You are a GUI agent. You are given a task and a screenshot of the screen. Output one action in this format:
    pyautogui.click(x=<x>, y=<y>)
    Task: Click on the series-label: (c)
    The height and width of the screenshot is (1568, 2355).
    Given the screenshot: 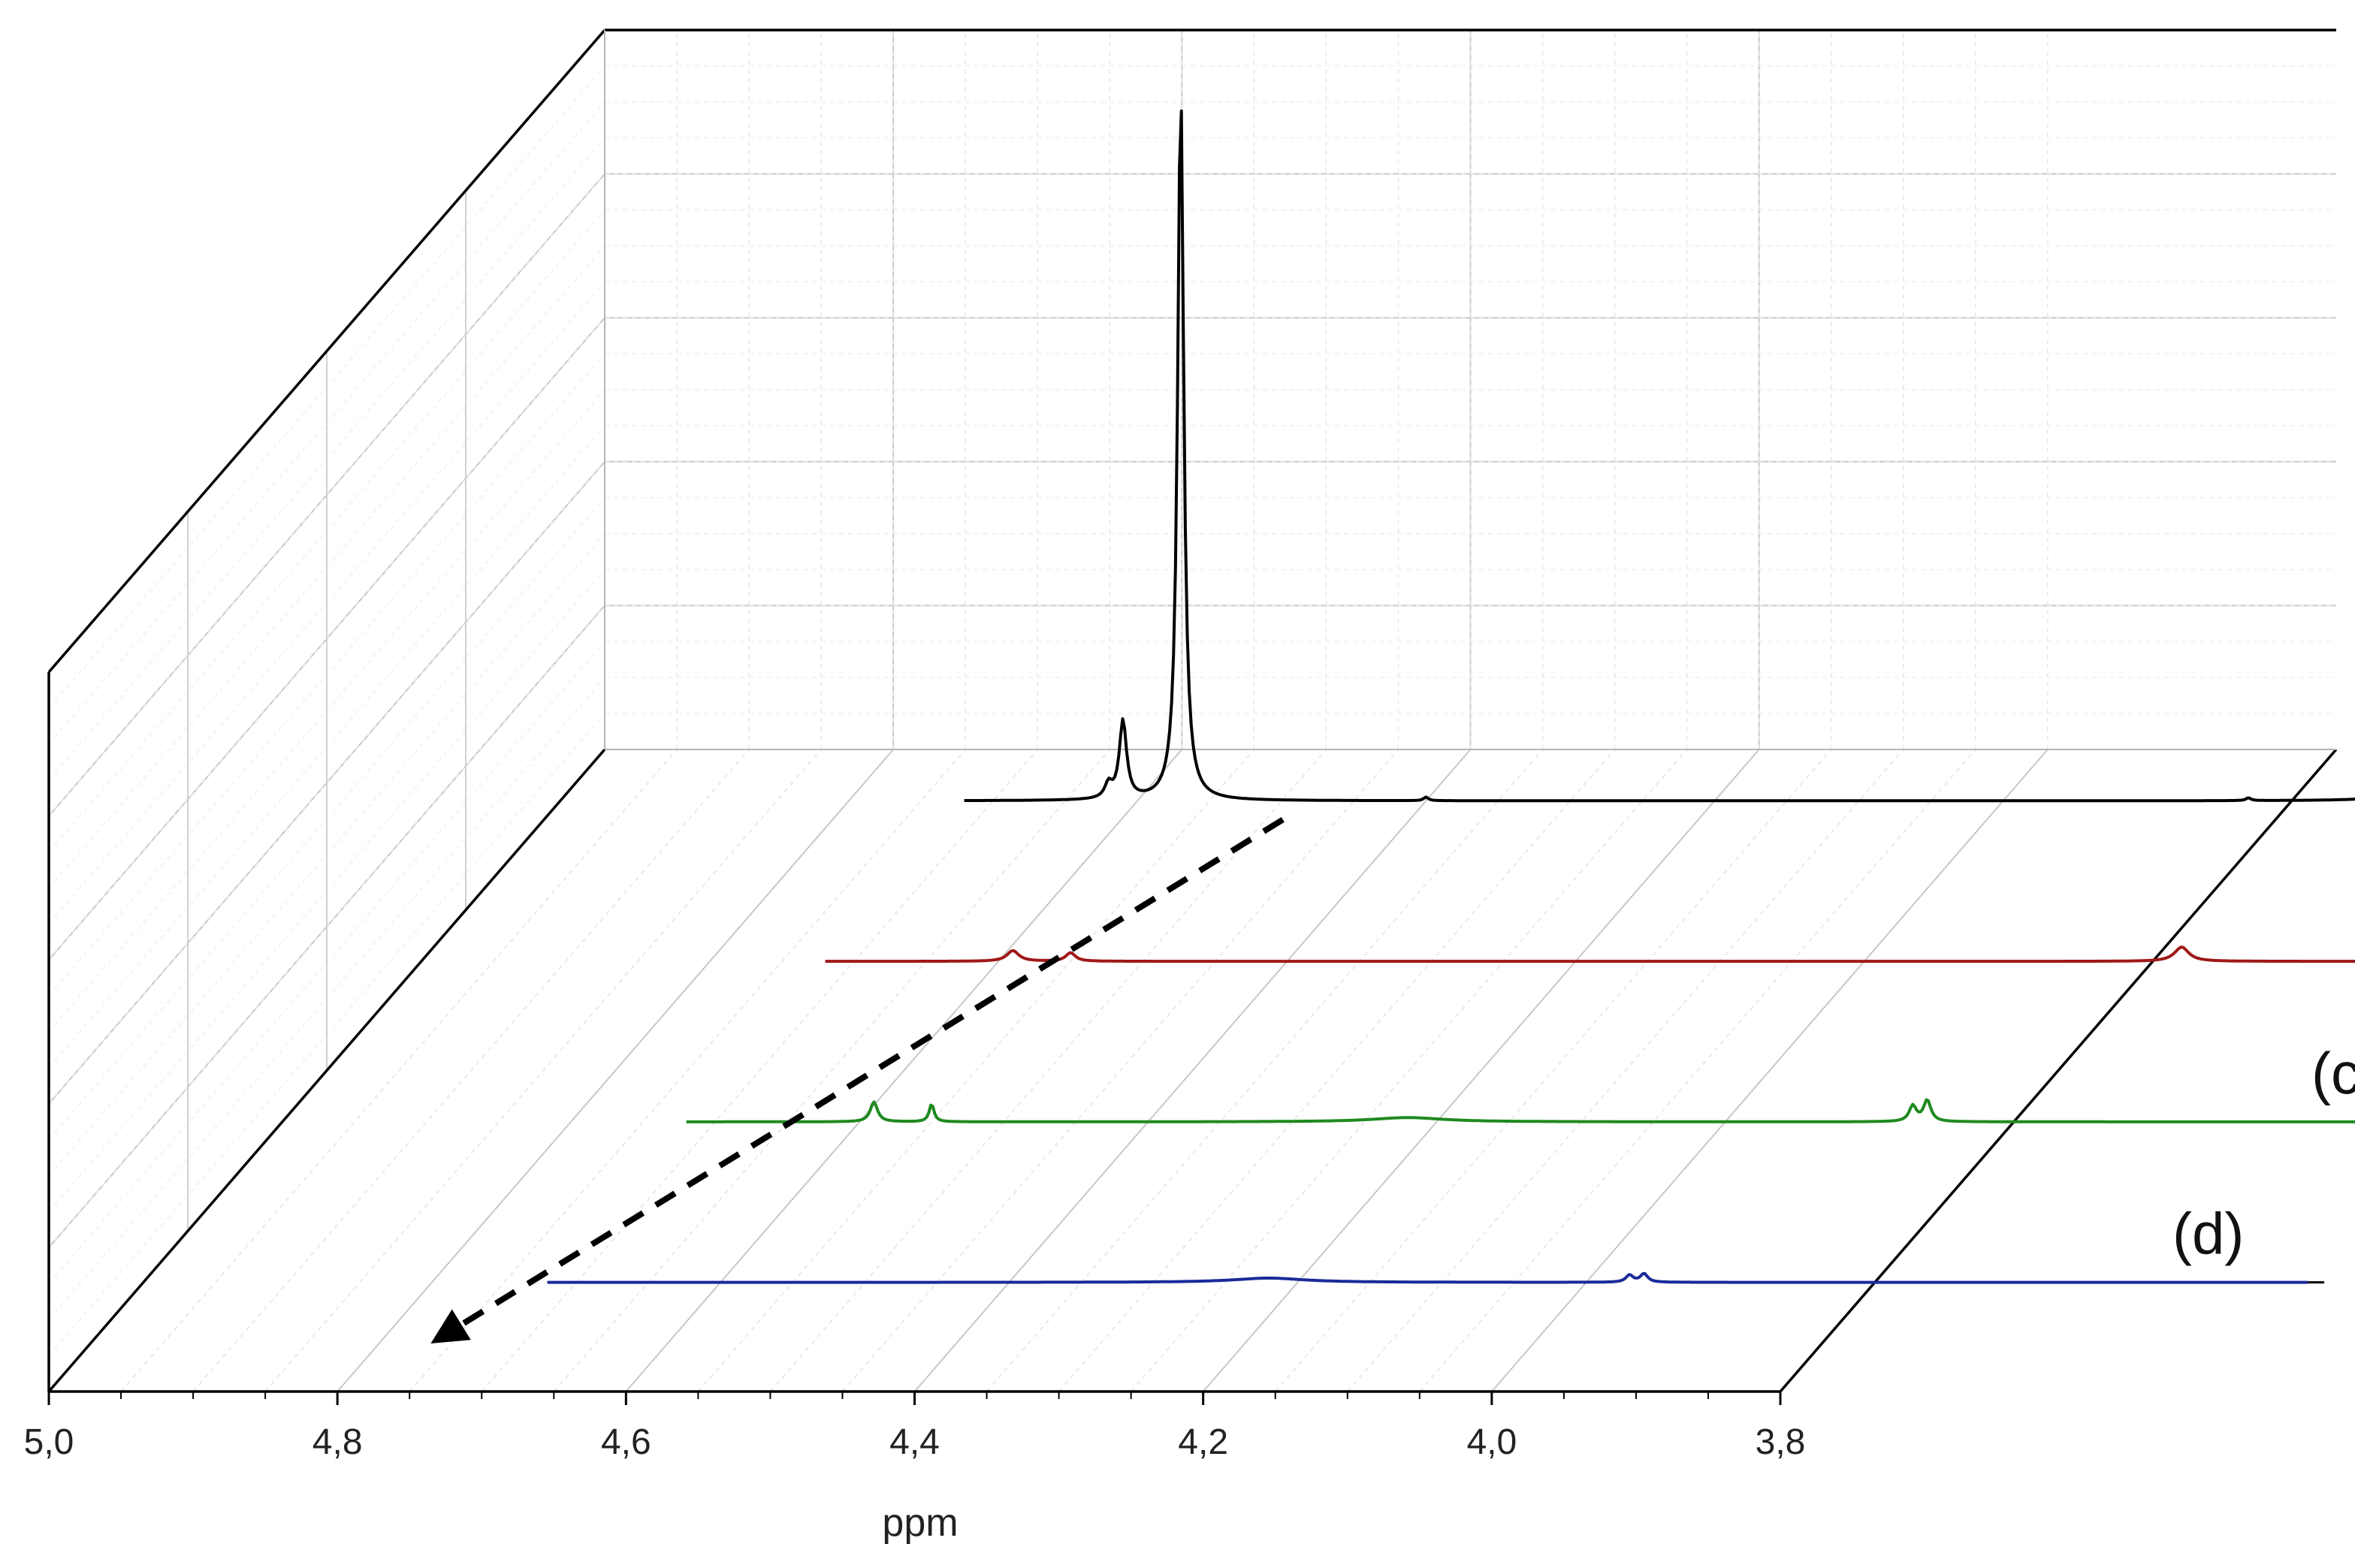 What is the action you would take?
    pyautogui.click(x=2333, y=1073)
    